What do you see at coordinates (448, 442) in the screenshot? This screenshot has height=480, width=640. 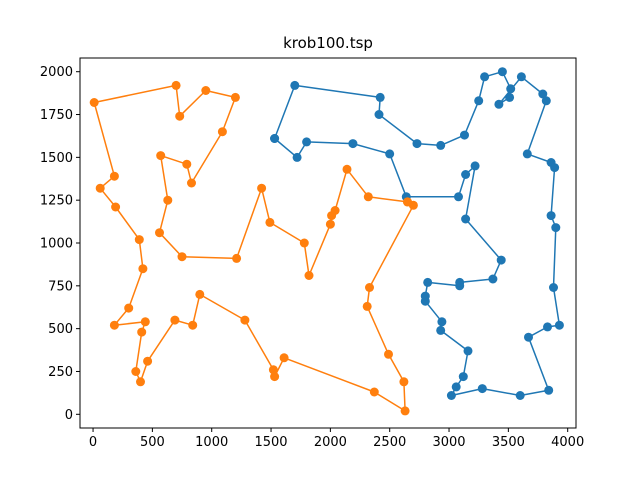 I see `x-tick-label: 3000` at bounding box center [448, 442].